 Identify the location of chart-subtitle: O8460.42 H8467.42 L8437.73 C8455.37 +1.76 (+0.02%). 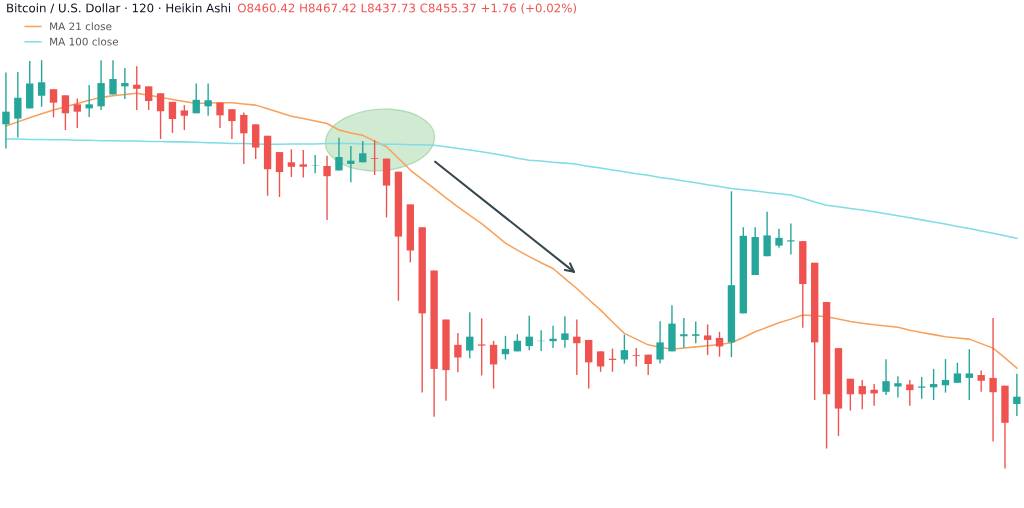
(407, 8).